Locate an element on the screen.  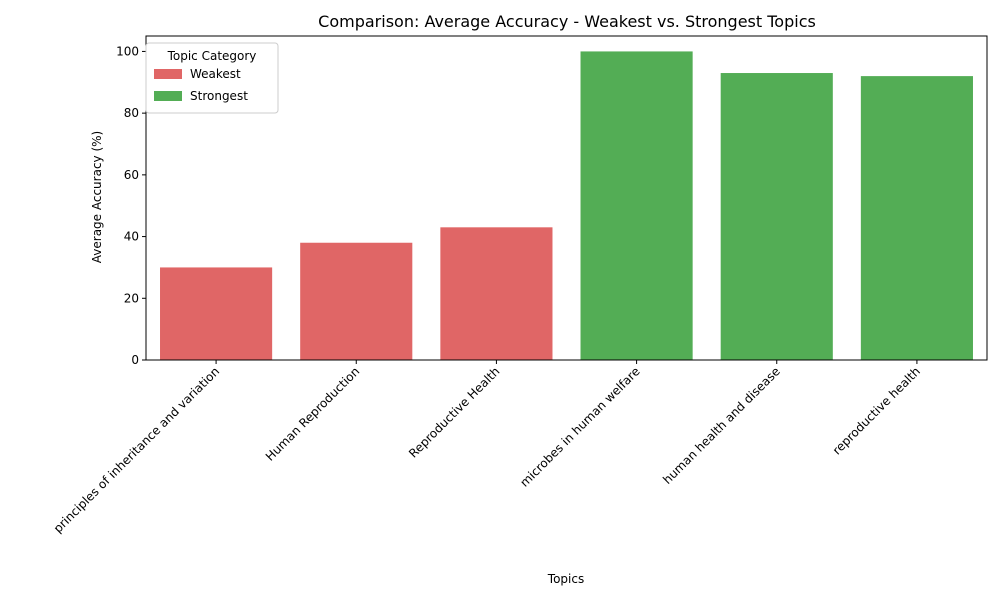
x-axis-label: Topics is located at coordinates (565, 579).